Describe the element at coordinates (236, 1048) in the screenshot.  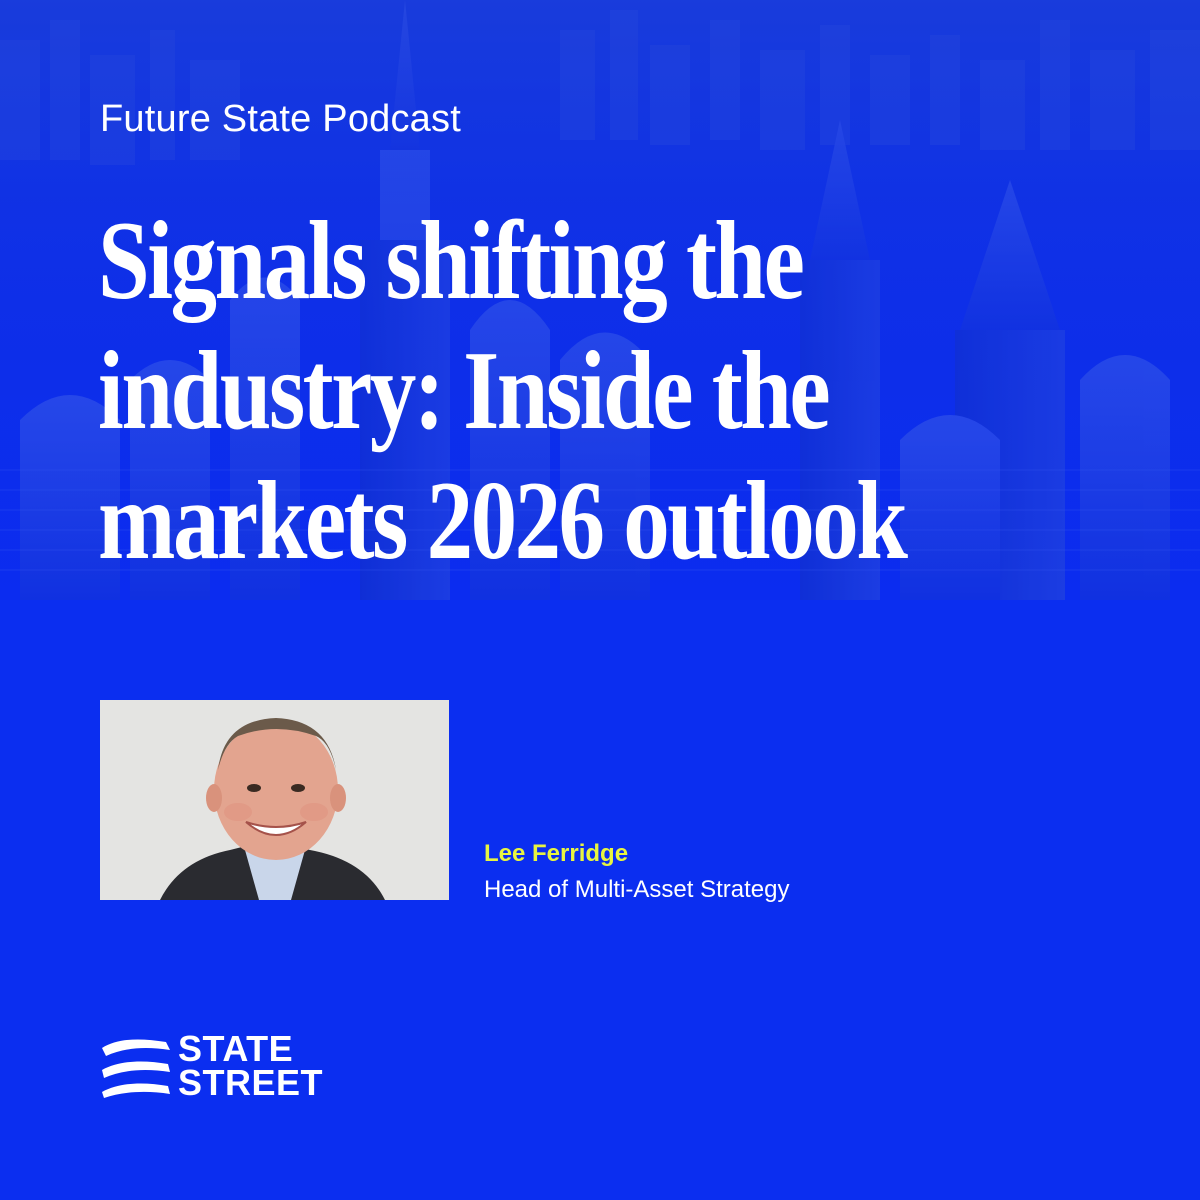
I see `logo-text-line-1: STATE` at that location.